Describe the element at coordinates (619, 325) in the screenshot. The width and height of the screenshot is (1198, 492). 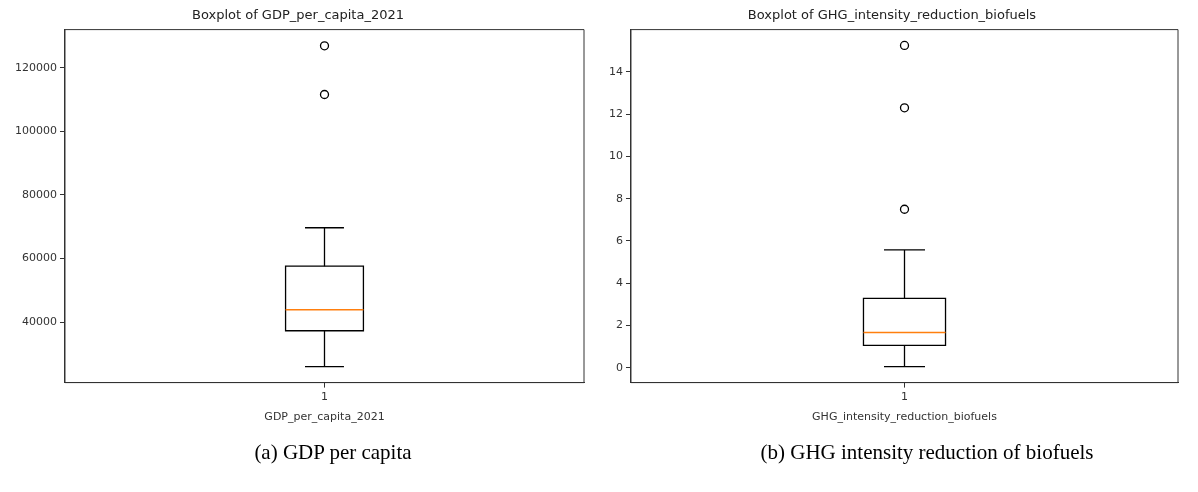
I see `y-tick-label: 2` at that location.